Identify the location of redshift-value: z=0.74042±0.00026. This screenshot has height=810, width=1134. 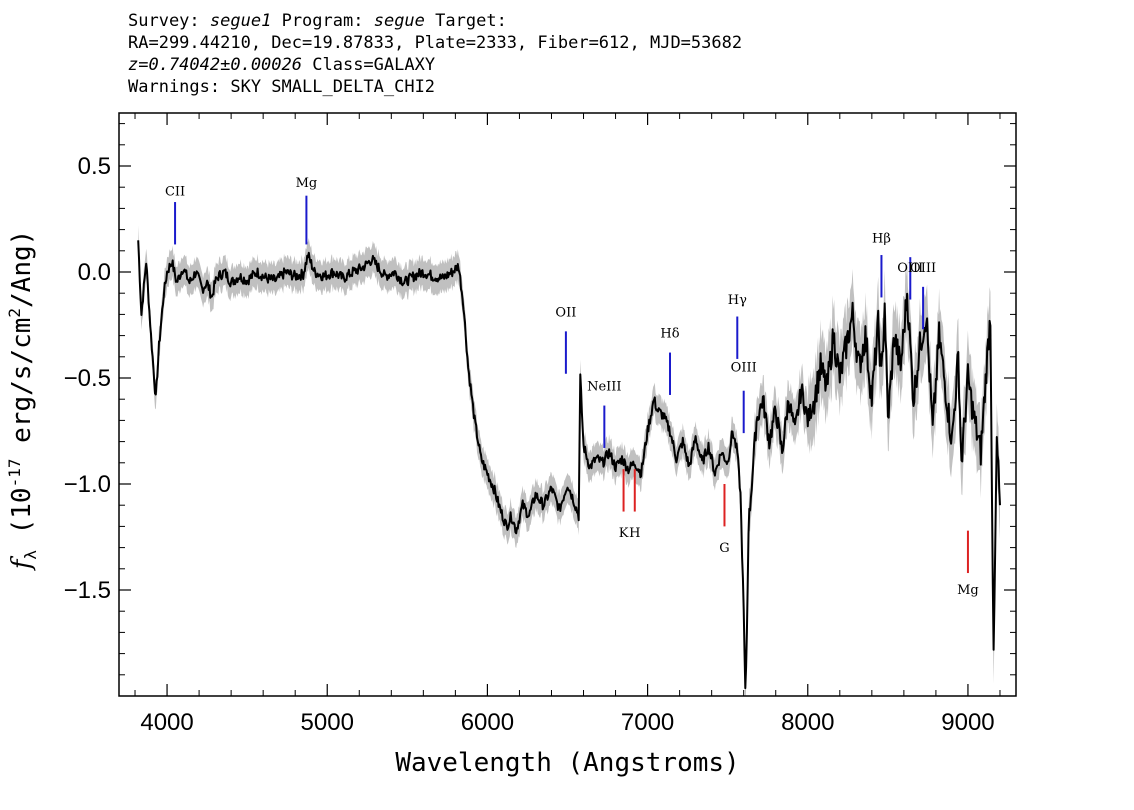
(215, 65).